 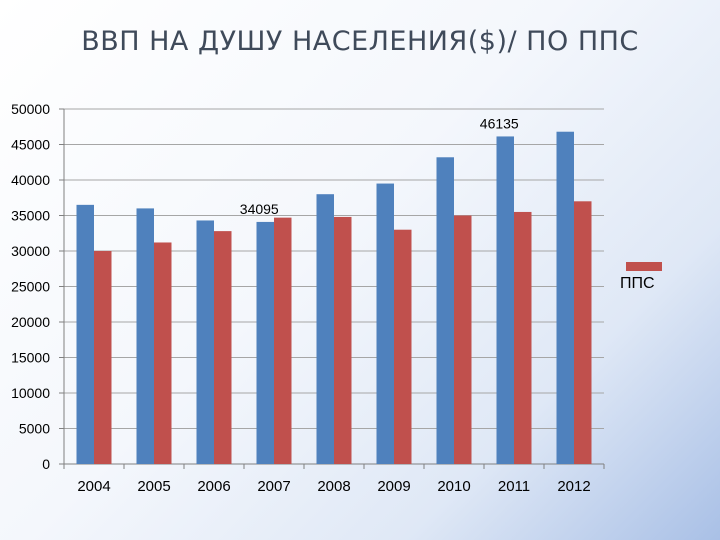 I want to click on y-tick-label: 0, so click(x=46, y=464).